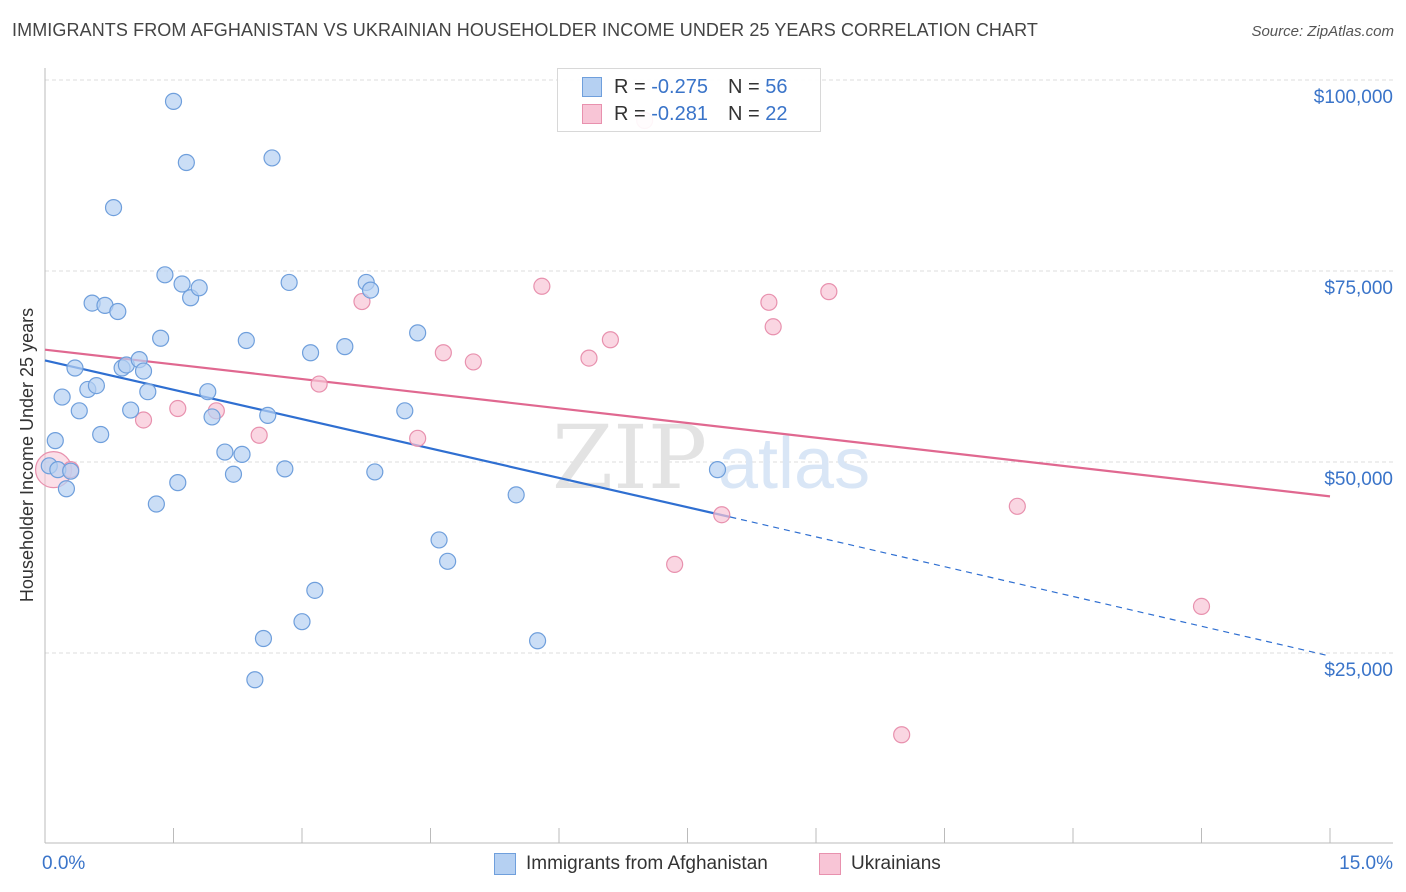 The image size is (1406, 892). Describe the element at coordinates (387, 439) in the screenshot. I see `trend-line-afghanistan` at that location.